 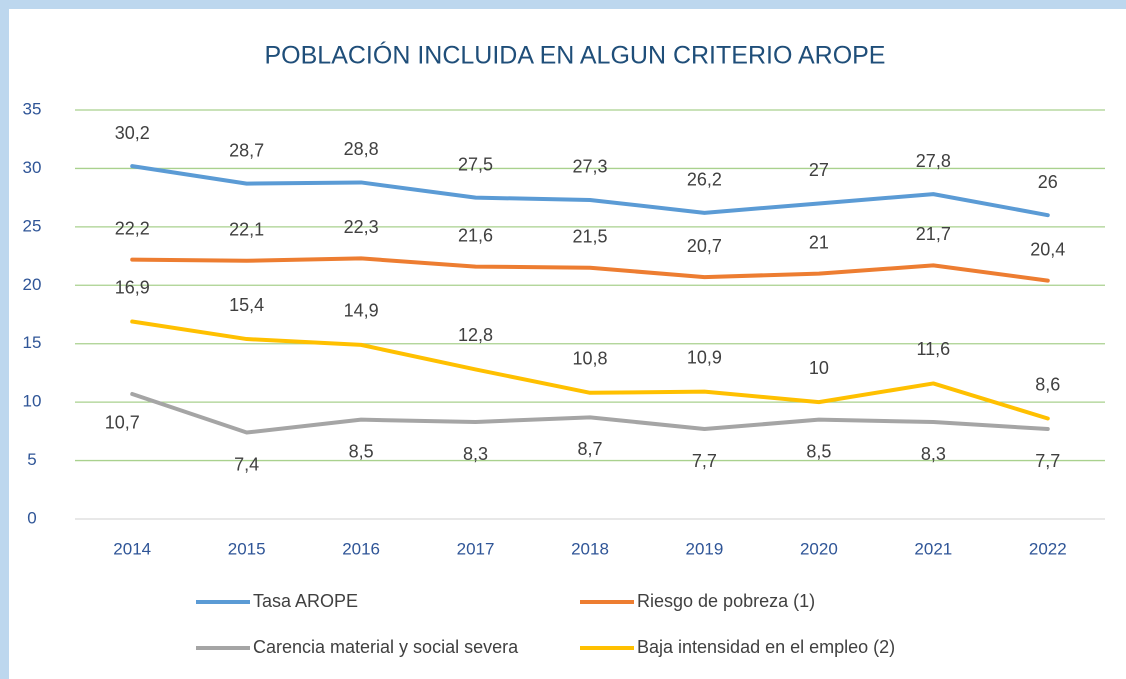 What do you see at coordinates (1048, 182) in the screenshot?
I see `data-label: 26` at bounding box center [1048, 182].